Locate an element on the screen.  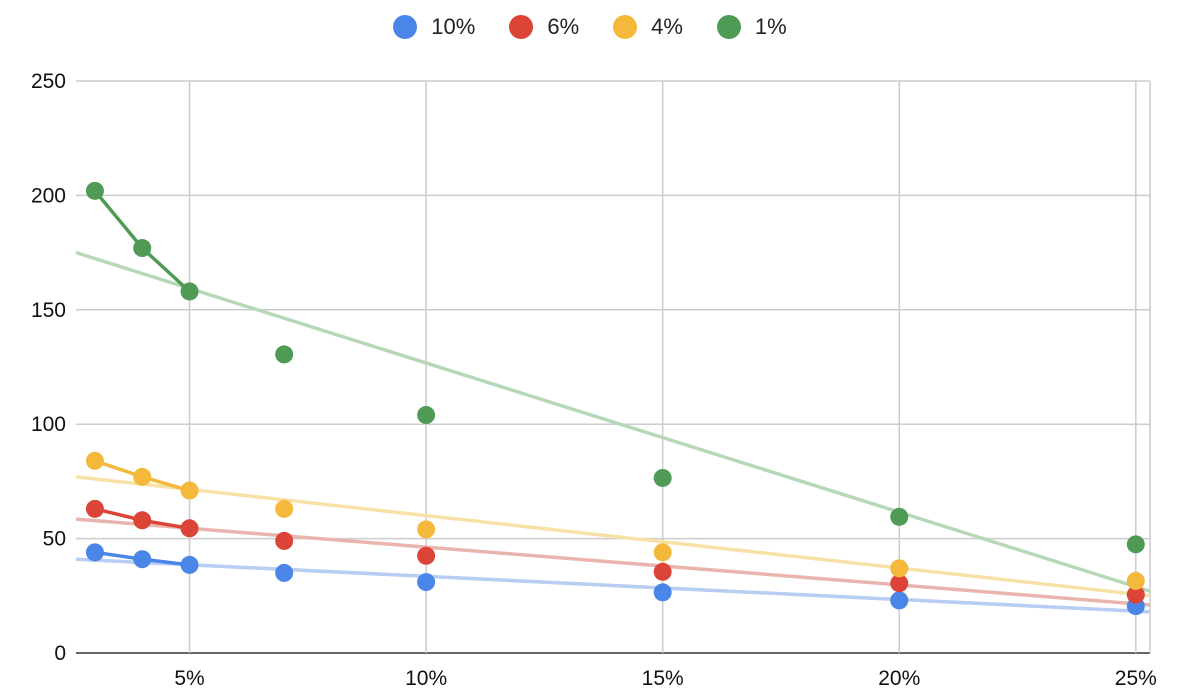
legend-item-10pct: 10% is located at coordinates (434, 27).